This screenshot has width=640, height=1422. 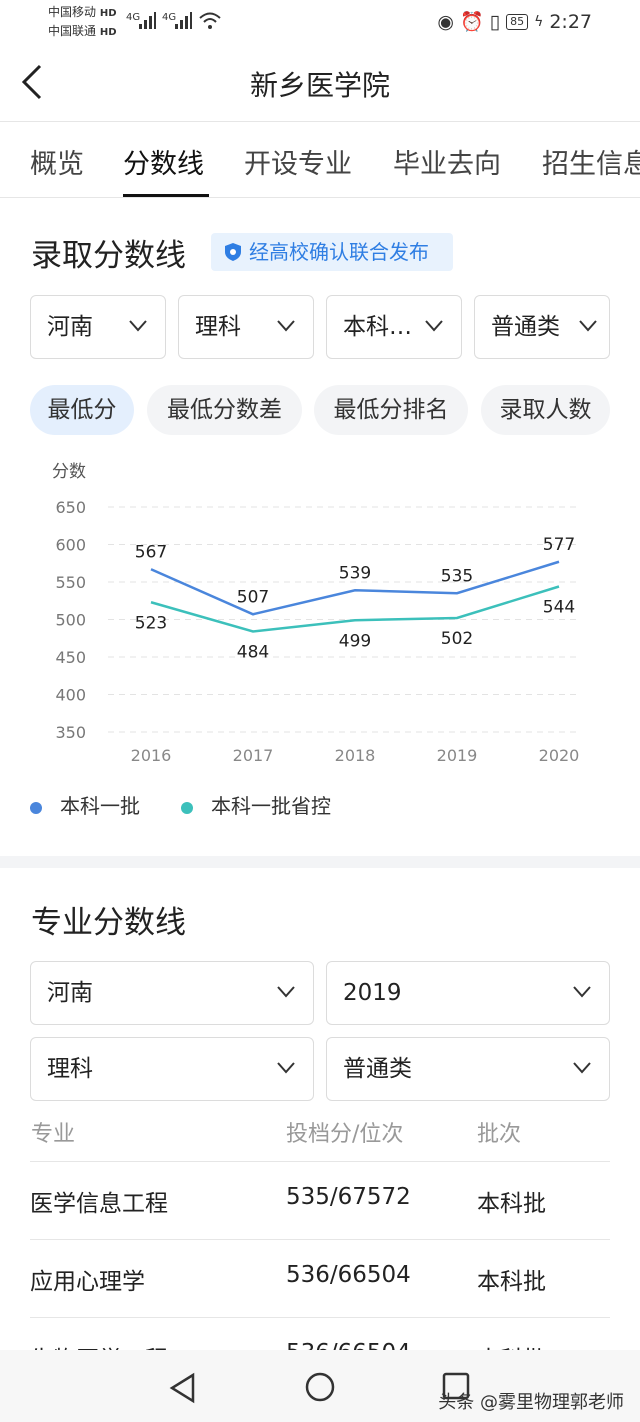 What do you see at coordinates (70, 695) in the screenshot?
I see `y-tick-label: 400` at bounding box center [70, 695].